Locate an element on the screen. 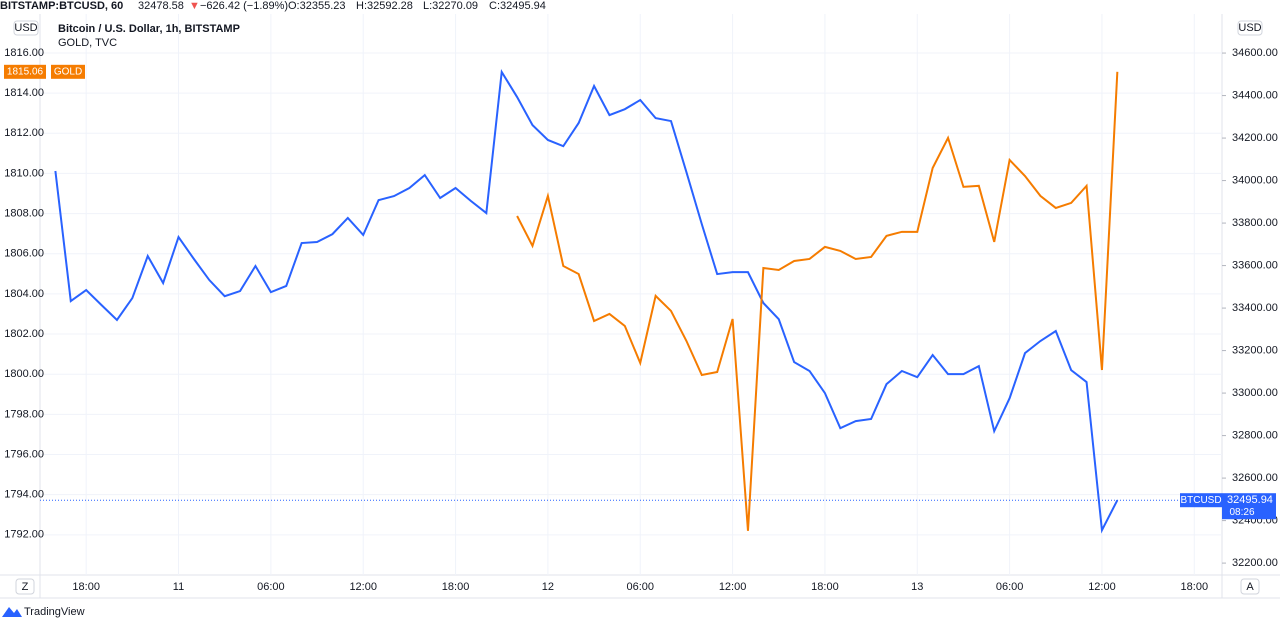 This screenshot has width=1280, height=624. auto-label: A is located at coordinates (1250, 587).